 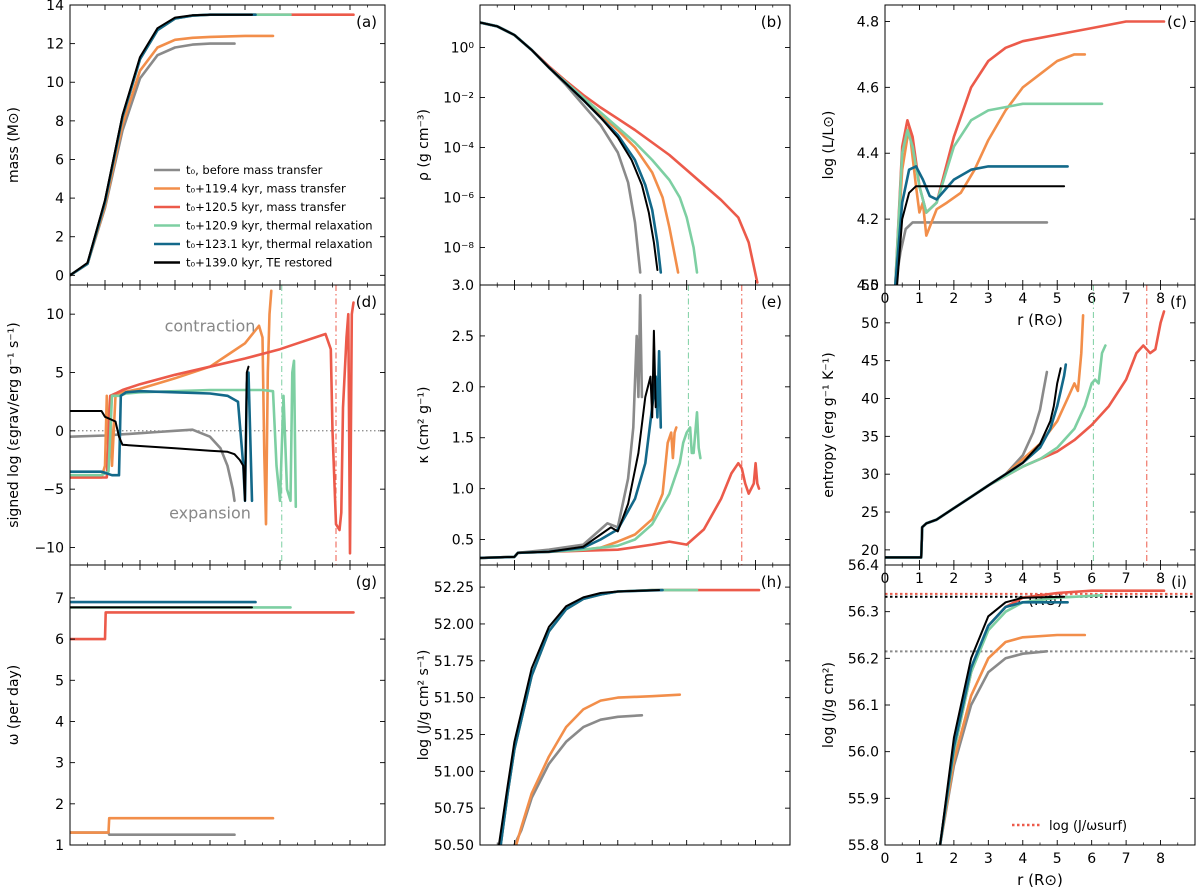 I want to click on y-tick-label: 55, so click(x=870, y=286).